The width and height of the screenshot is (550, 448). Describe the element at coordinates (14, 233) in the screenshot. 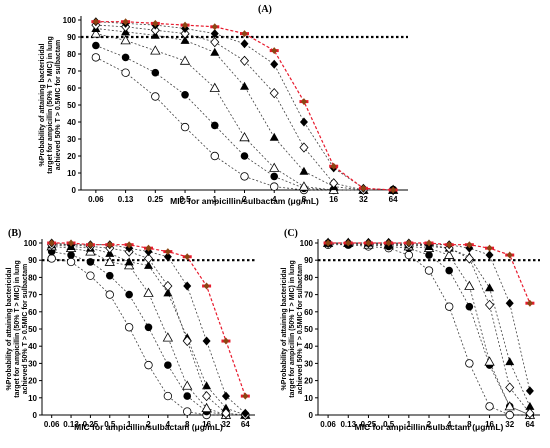

I see `panel-label: (B)` at that location.